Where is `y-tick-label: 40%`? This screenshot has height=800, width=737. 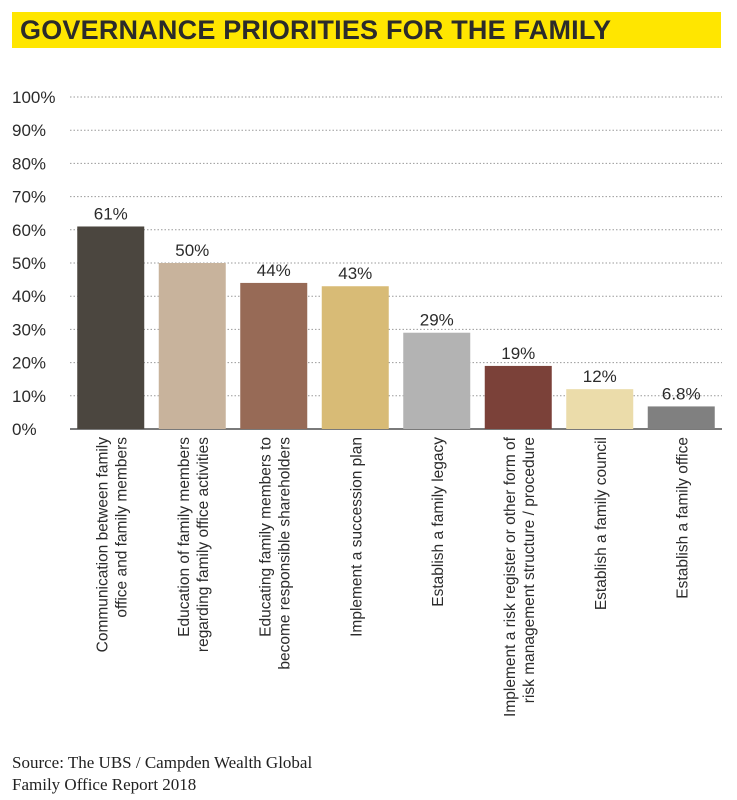 y-tick-label: 40% is located at coordinates (29, 296).